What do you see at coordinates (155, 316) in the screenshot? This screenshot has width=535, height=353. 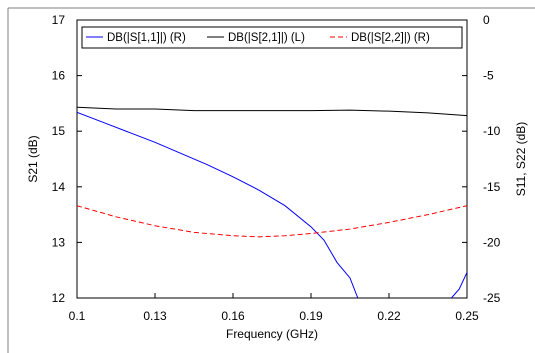 I see `x-tick-label: 0.13` at bounding box center [155, 316].